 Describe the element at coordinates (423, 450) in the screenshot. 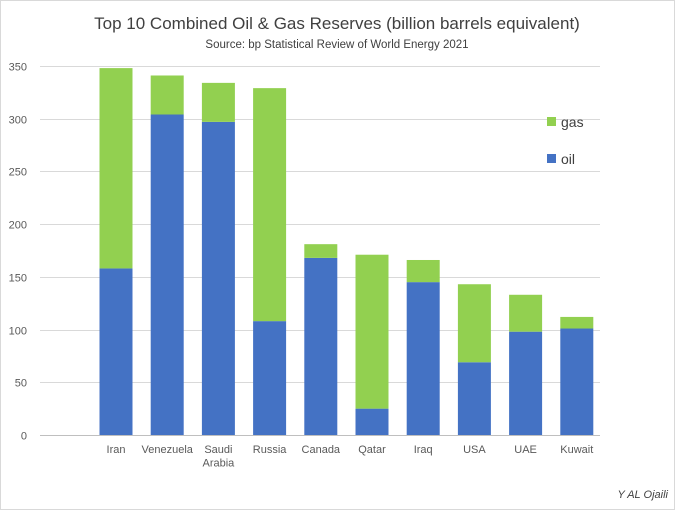

I see `x-tick-label: Iraq` at that location.